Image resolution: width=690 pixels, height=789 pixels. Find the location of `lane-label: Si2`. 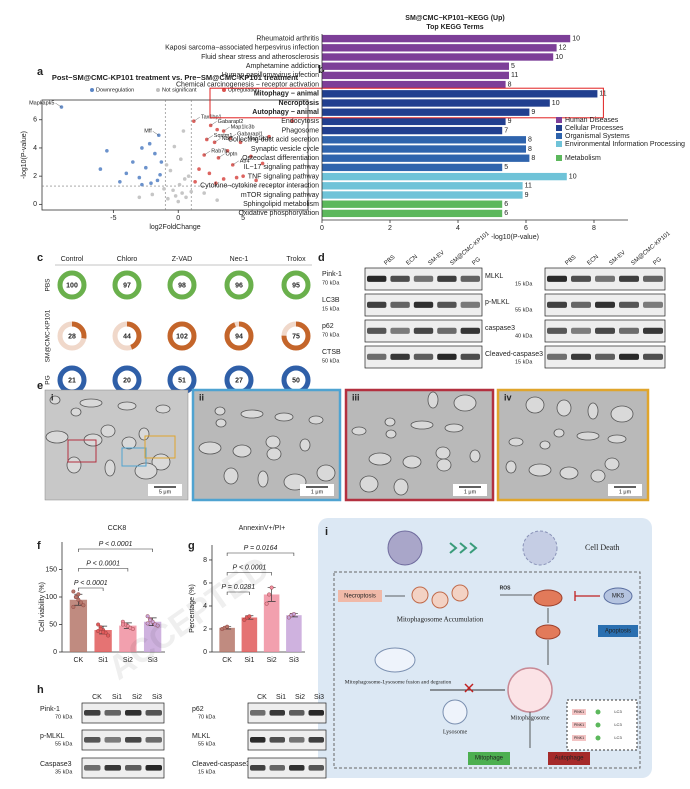

lane-label: Si2 is located at coordinates (137, 697).